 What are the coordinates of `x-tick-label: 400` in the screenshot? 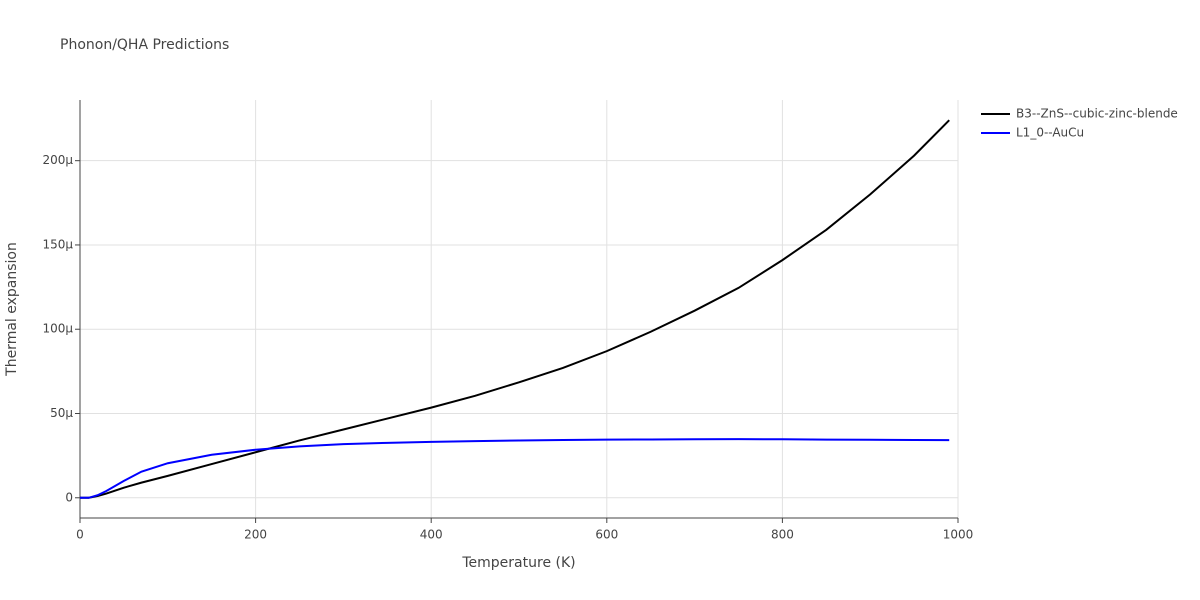 It's located at (431, 535).